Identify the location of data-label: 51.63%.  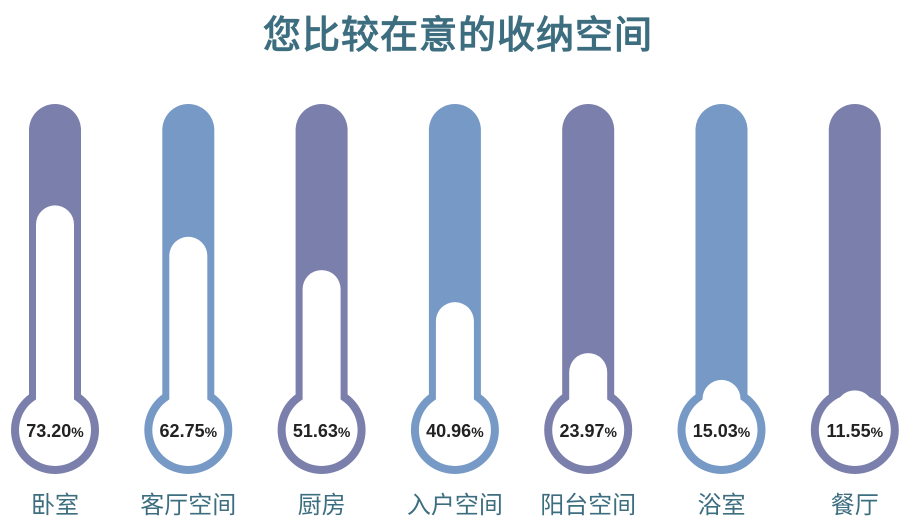
(322, 431).